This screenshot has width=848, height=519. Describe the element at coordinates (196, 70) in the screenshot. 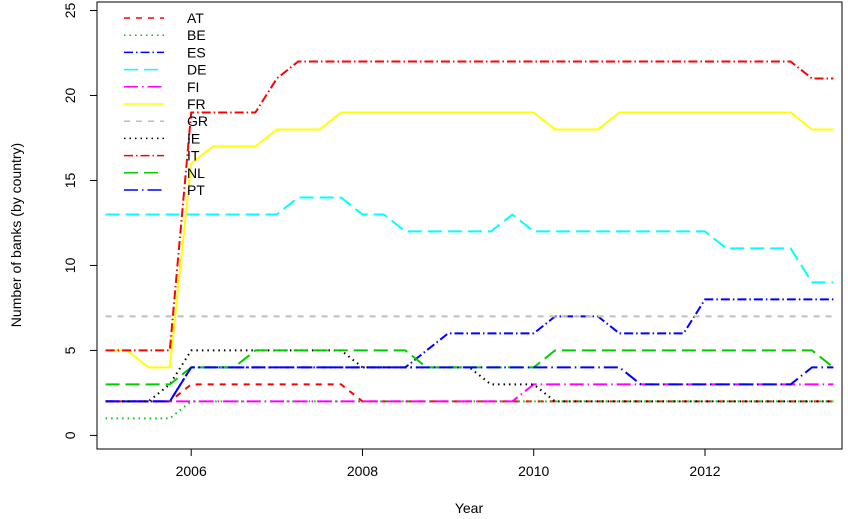

I see `legend-label: DE` at that location.